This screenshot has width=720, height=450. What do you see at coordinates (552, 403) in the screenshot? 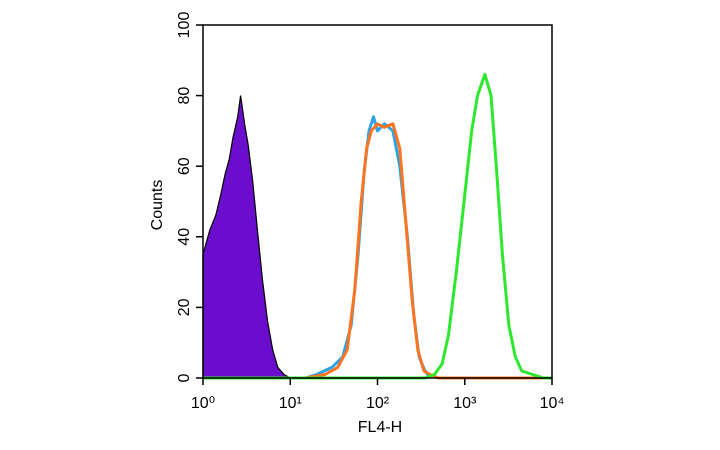
I see `x-tick-label: 10⁴` at bounding box center [552, 403].